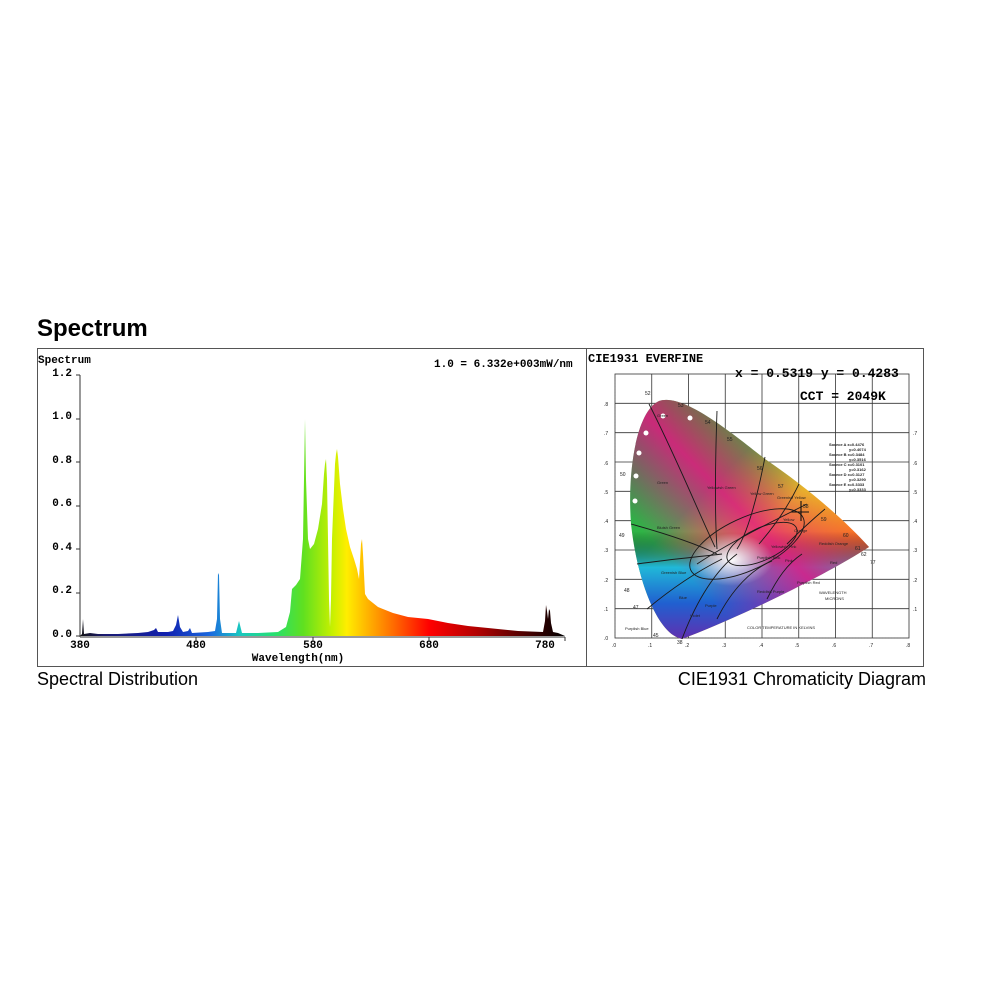 The height and width of the screenshot is (1000, 1000). What do you see at coordinates (771, 591) in the screenshot?
I see `svg-text: Reddish Purple` at bounding box center [771, 591].